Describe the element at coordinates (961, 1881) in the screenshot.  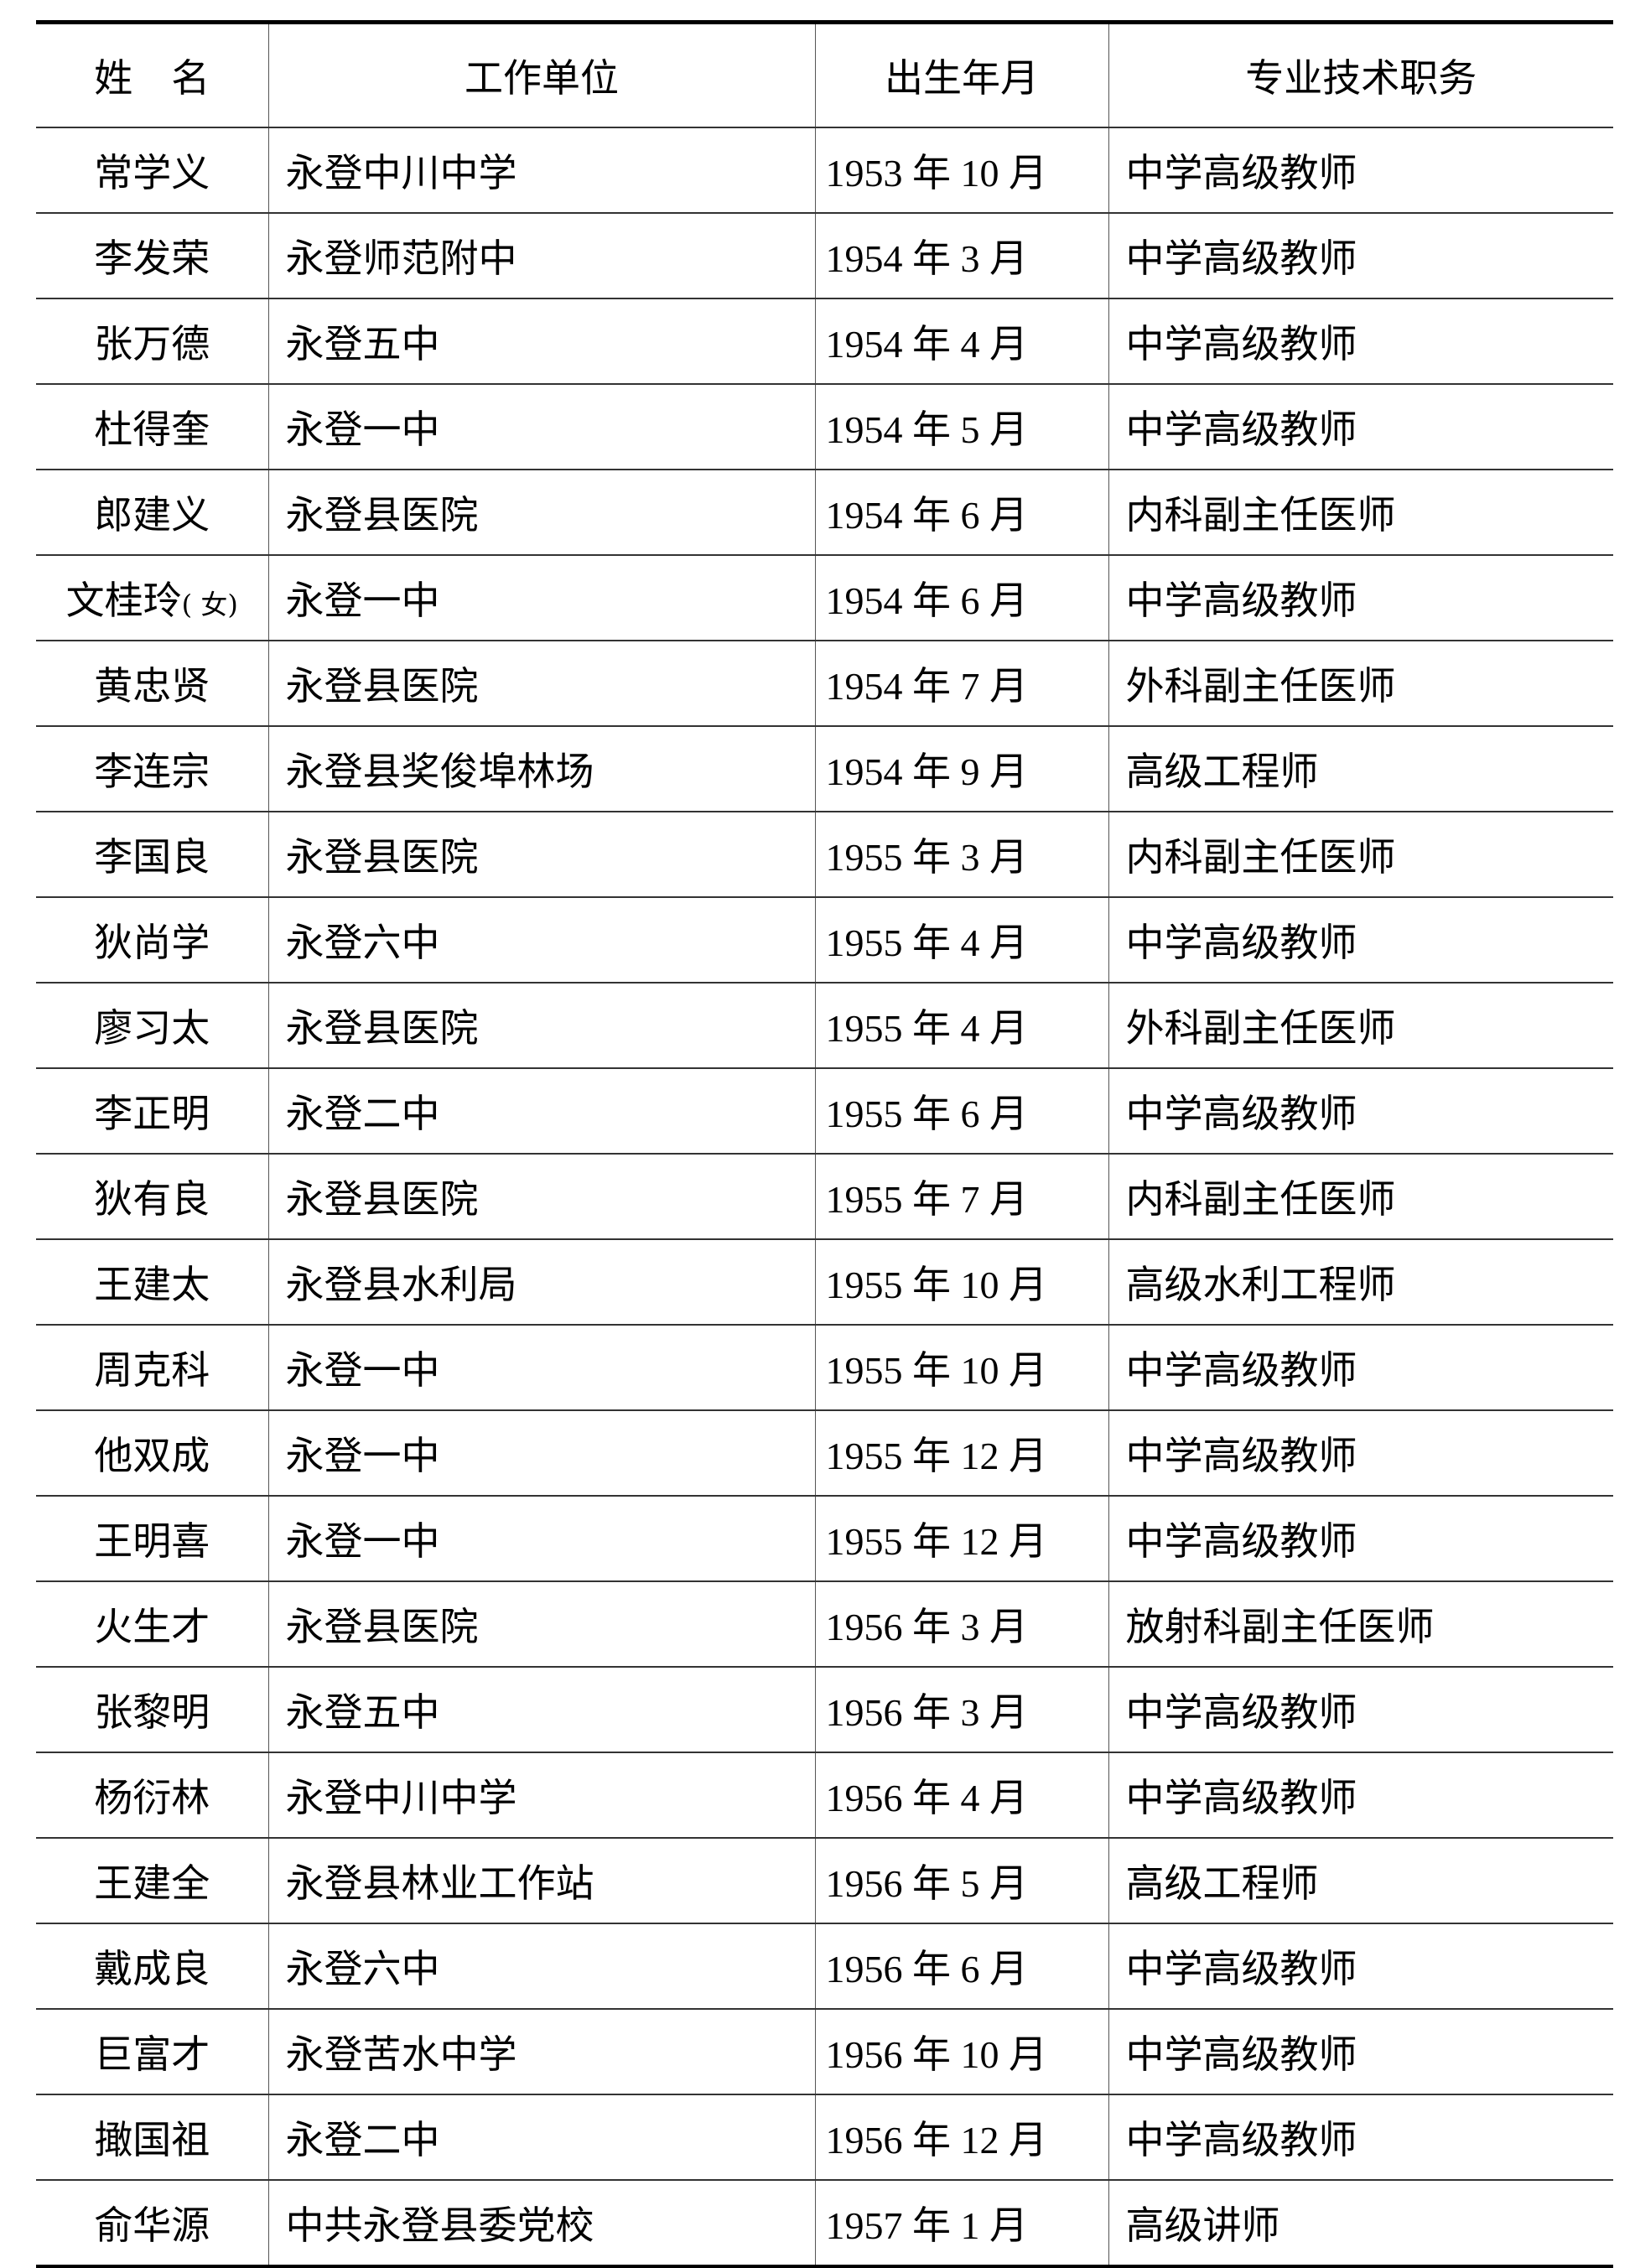
I see `birth-cell: 1956 年 5 月` at that location.